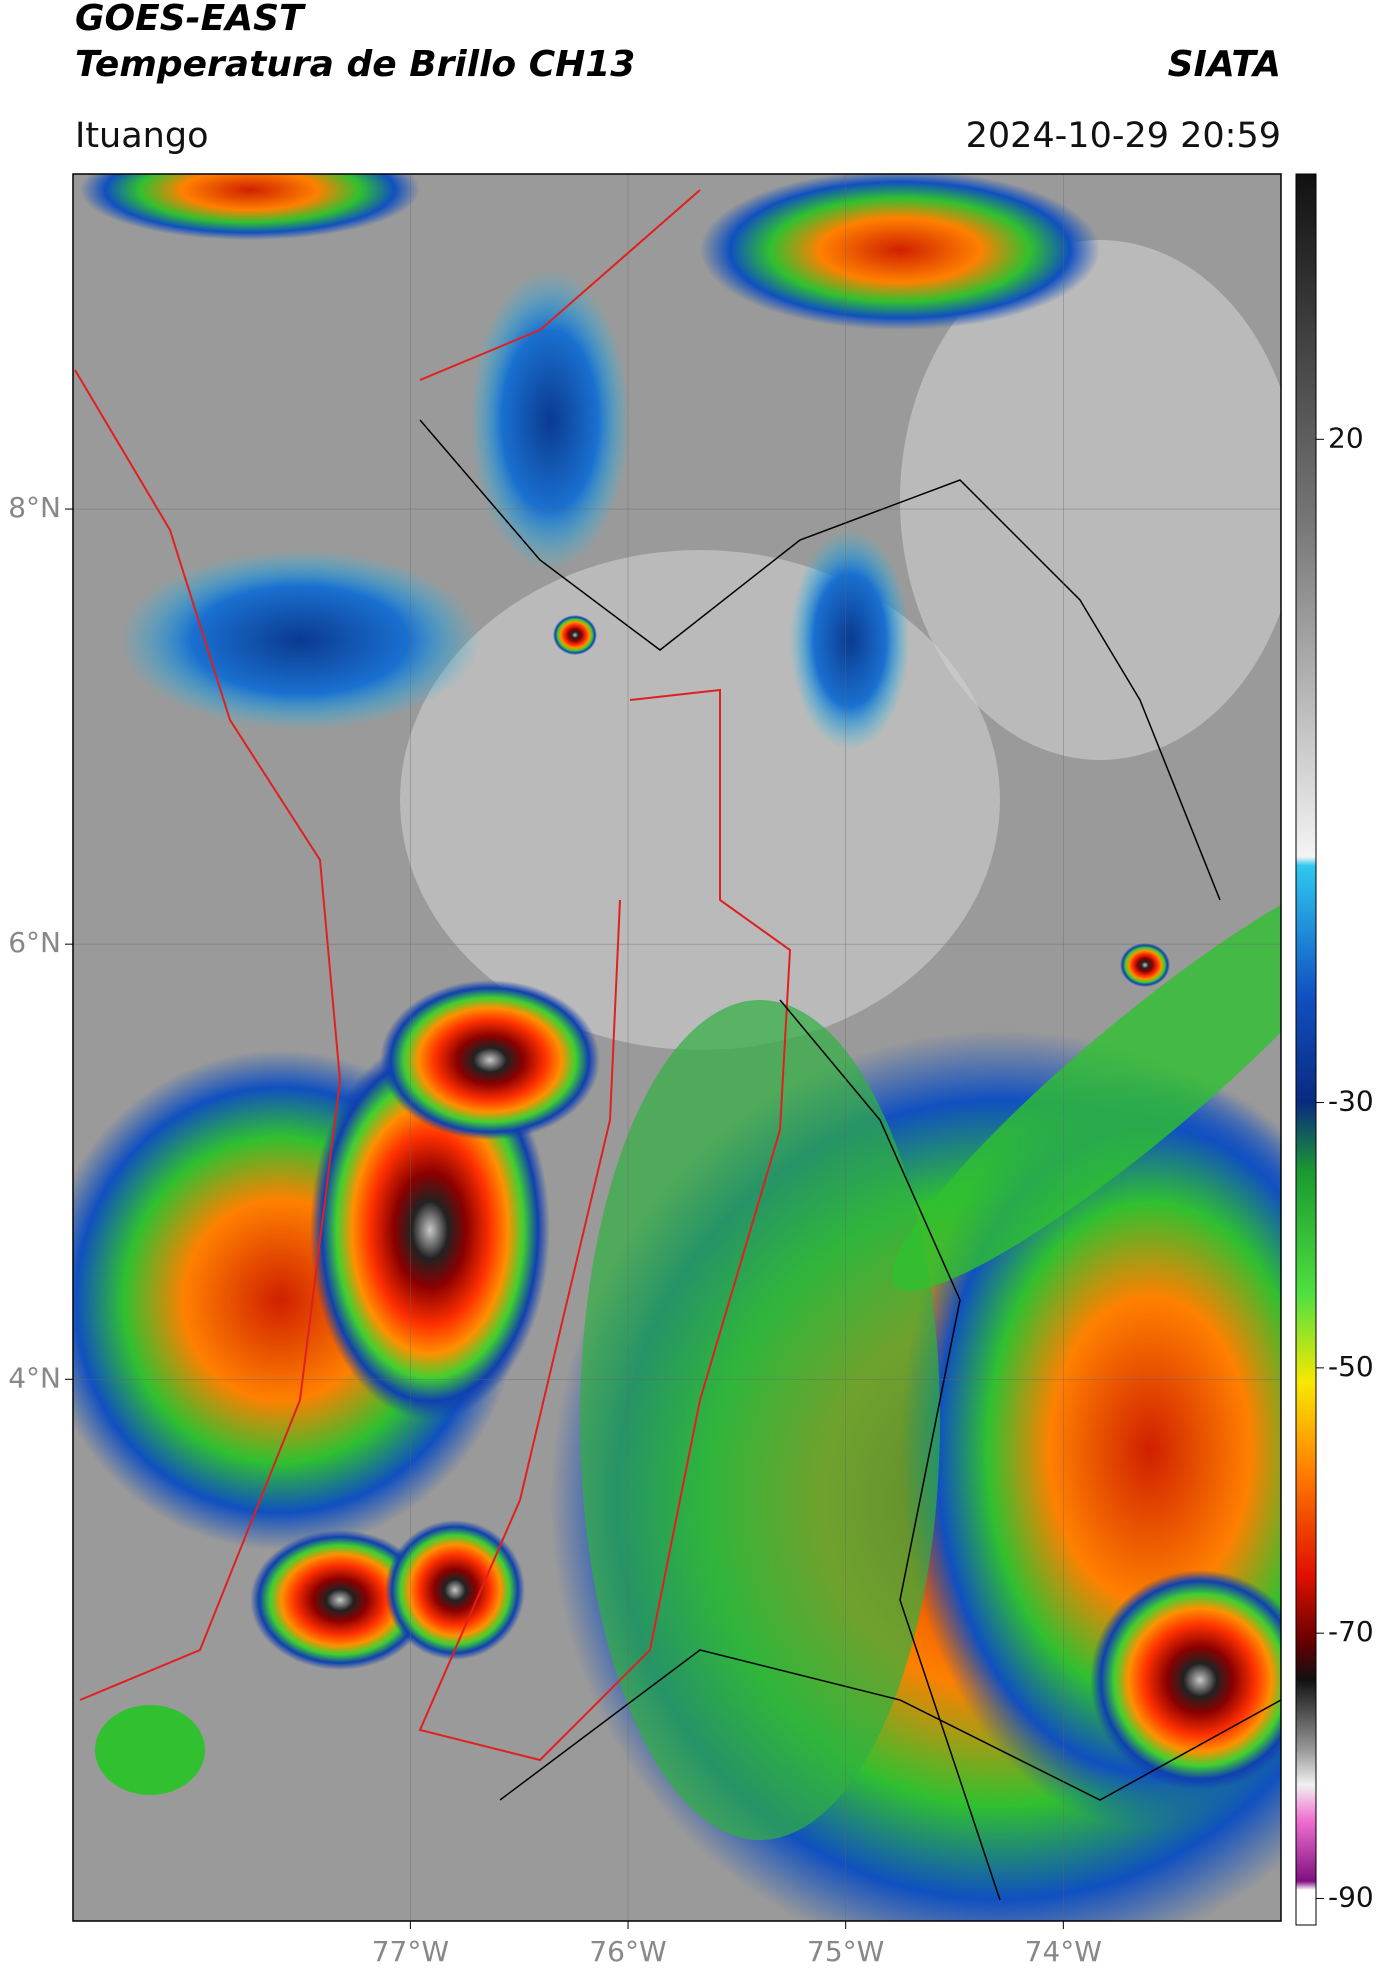 This screenshot has height=1981, width=1384. What do you see at coordinates (1063, 1951) in the screenshot?
I see `x-tick-label: 74°W` at bounding box center [1063, 1951].